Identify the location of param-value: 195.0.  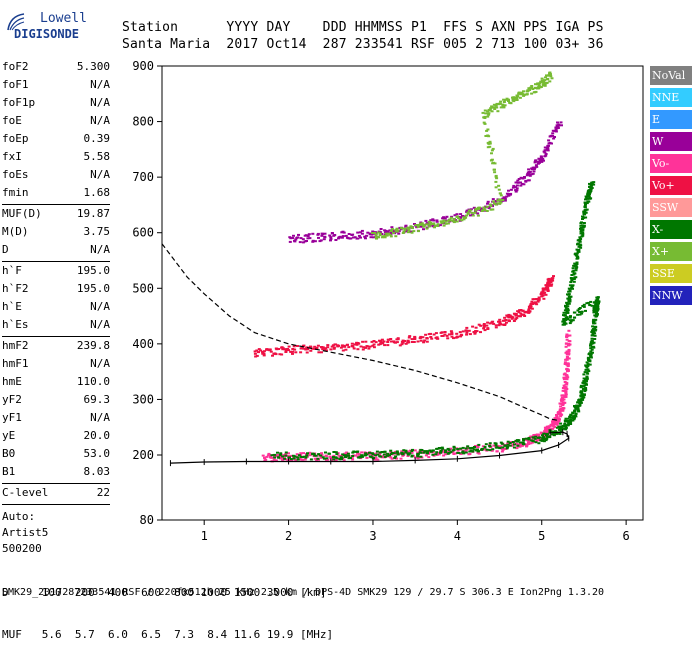
(93, 288).